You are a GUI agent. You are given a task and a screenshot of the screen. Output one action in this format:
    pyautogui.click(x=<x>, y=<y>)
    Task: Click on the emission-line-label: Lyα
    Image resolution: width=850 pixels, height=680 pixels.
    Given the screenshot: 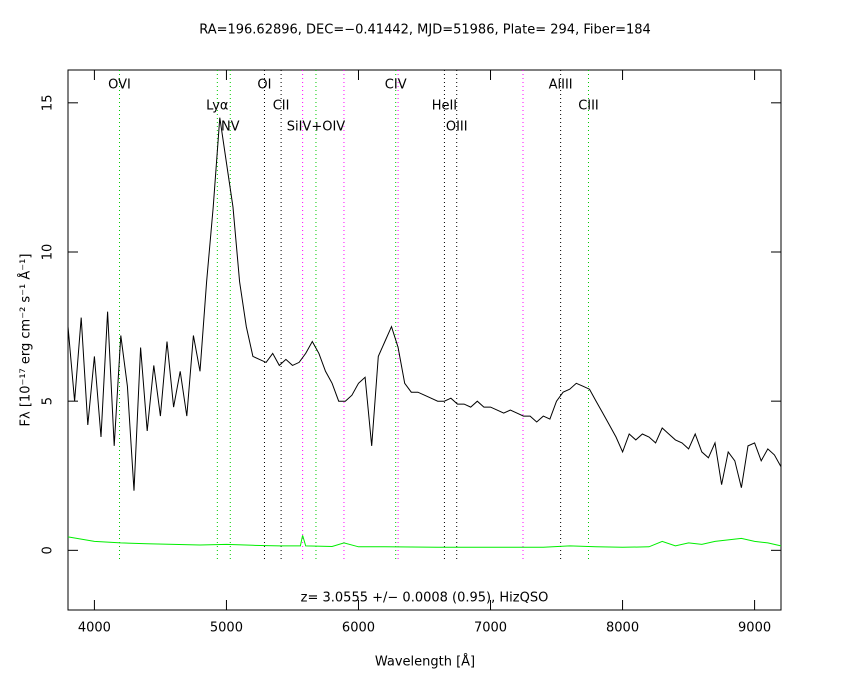 What is the action you would take?
    pyautogui.click(x=217, y=106)
    